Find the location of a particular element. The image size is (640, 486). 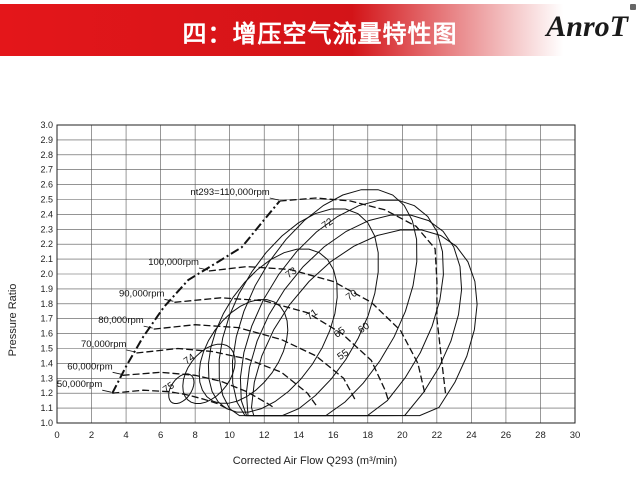

y-tick-label: 2.7 is located at coordinates (46, 170).